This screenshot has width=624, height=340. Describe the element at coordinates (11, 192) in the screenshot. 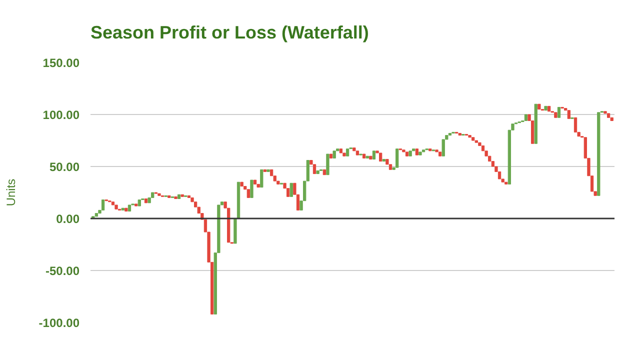

I see `y-axis-title: Units` at that location.